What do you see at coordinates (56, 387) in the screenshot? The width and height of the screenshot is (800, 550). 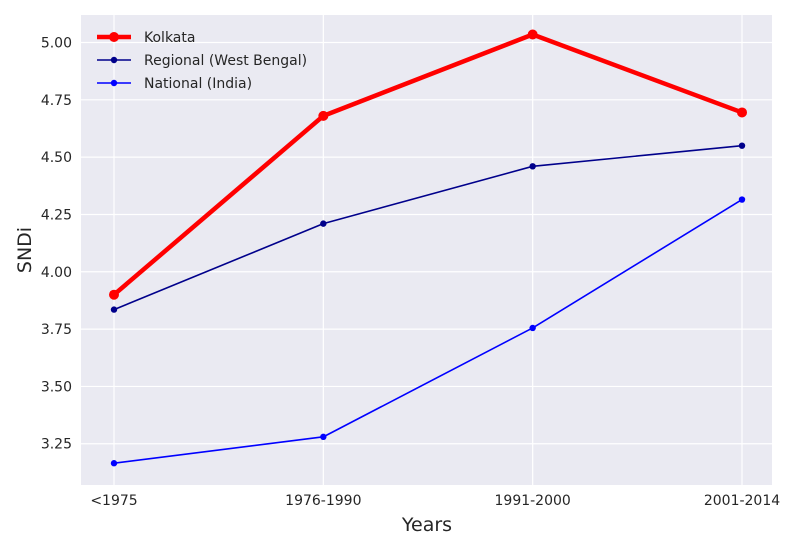 I see `y-tick-label: 3.50` at bounding box center [56, 387].